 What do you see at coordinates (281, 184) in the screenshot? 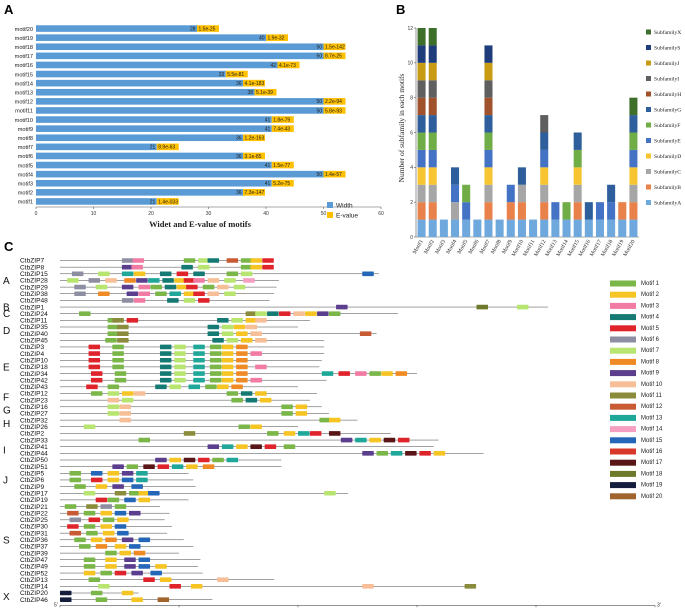
I see `evalue-label: 5.2e-75` at bounding box center [281, 184].